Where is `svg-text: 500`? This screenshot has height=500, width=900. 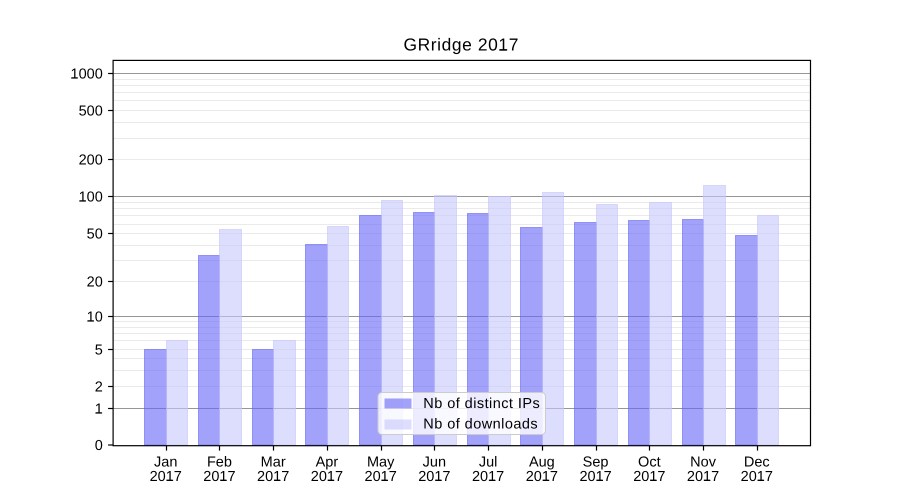
svg-text: 500 is located at coordinates (91, 112).